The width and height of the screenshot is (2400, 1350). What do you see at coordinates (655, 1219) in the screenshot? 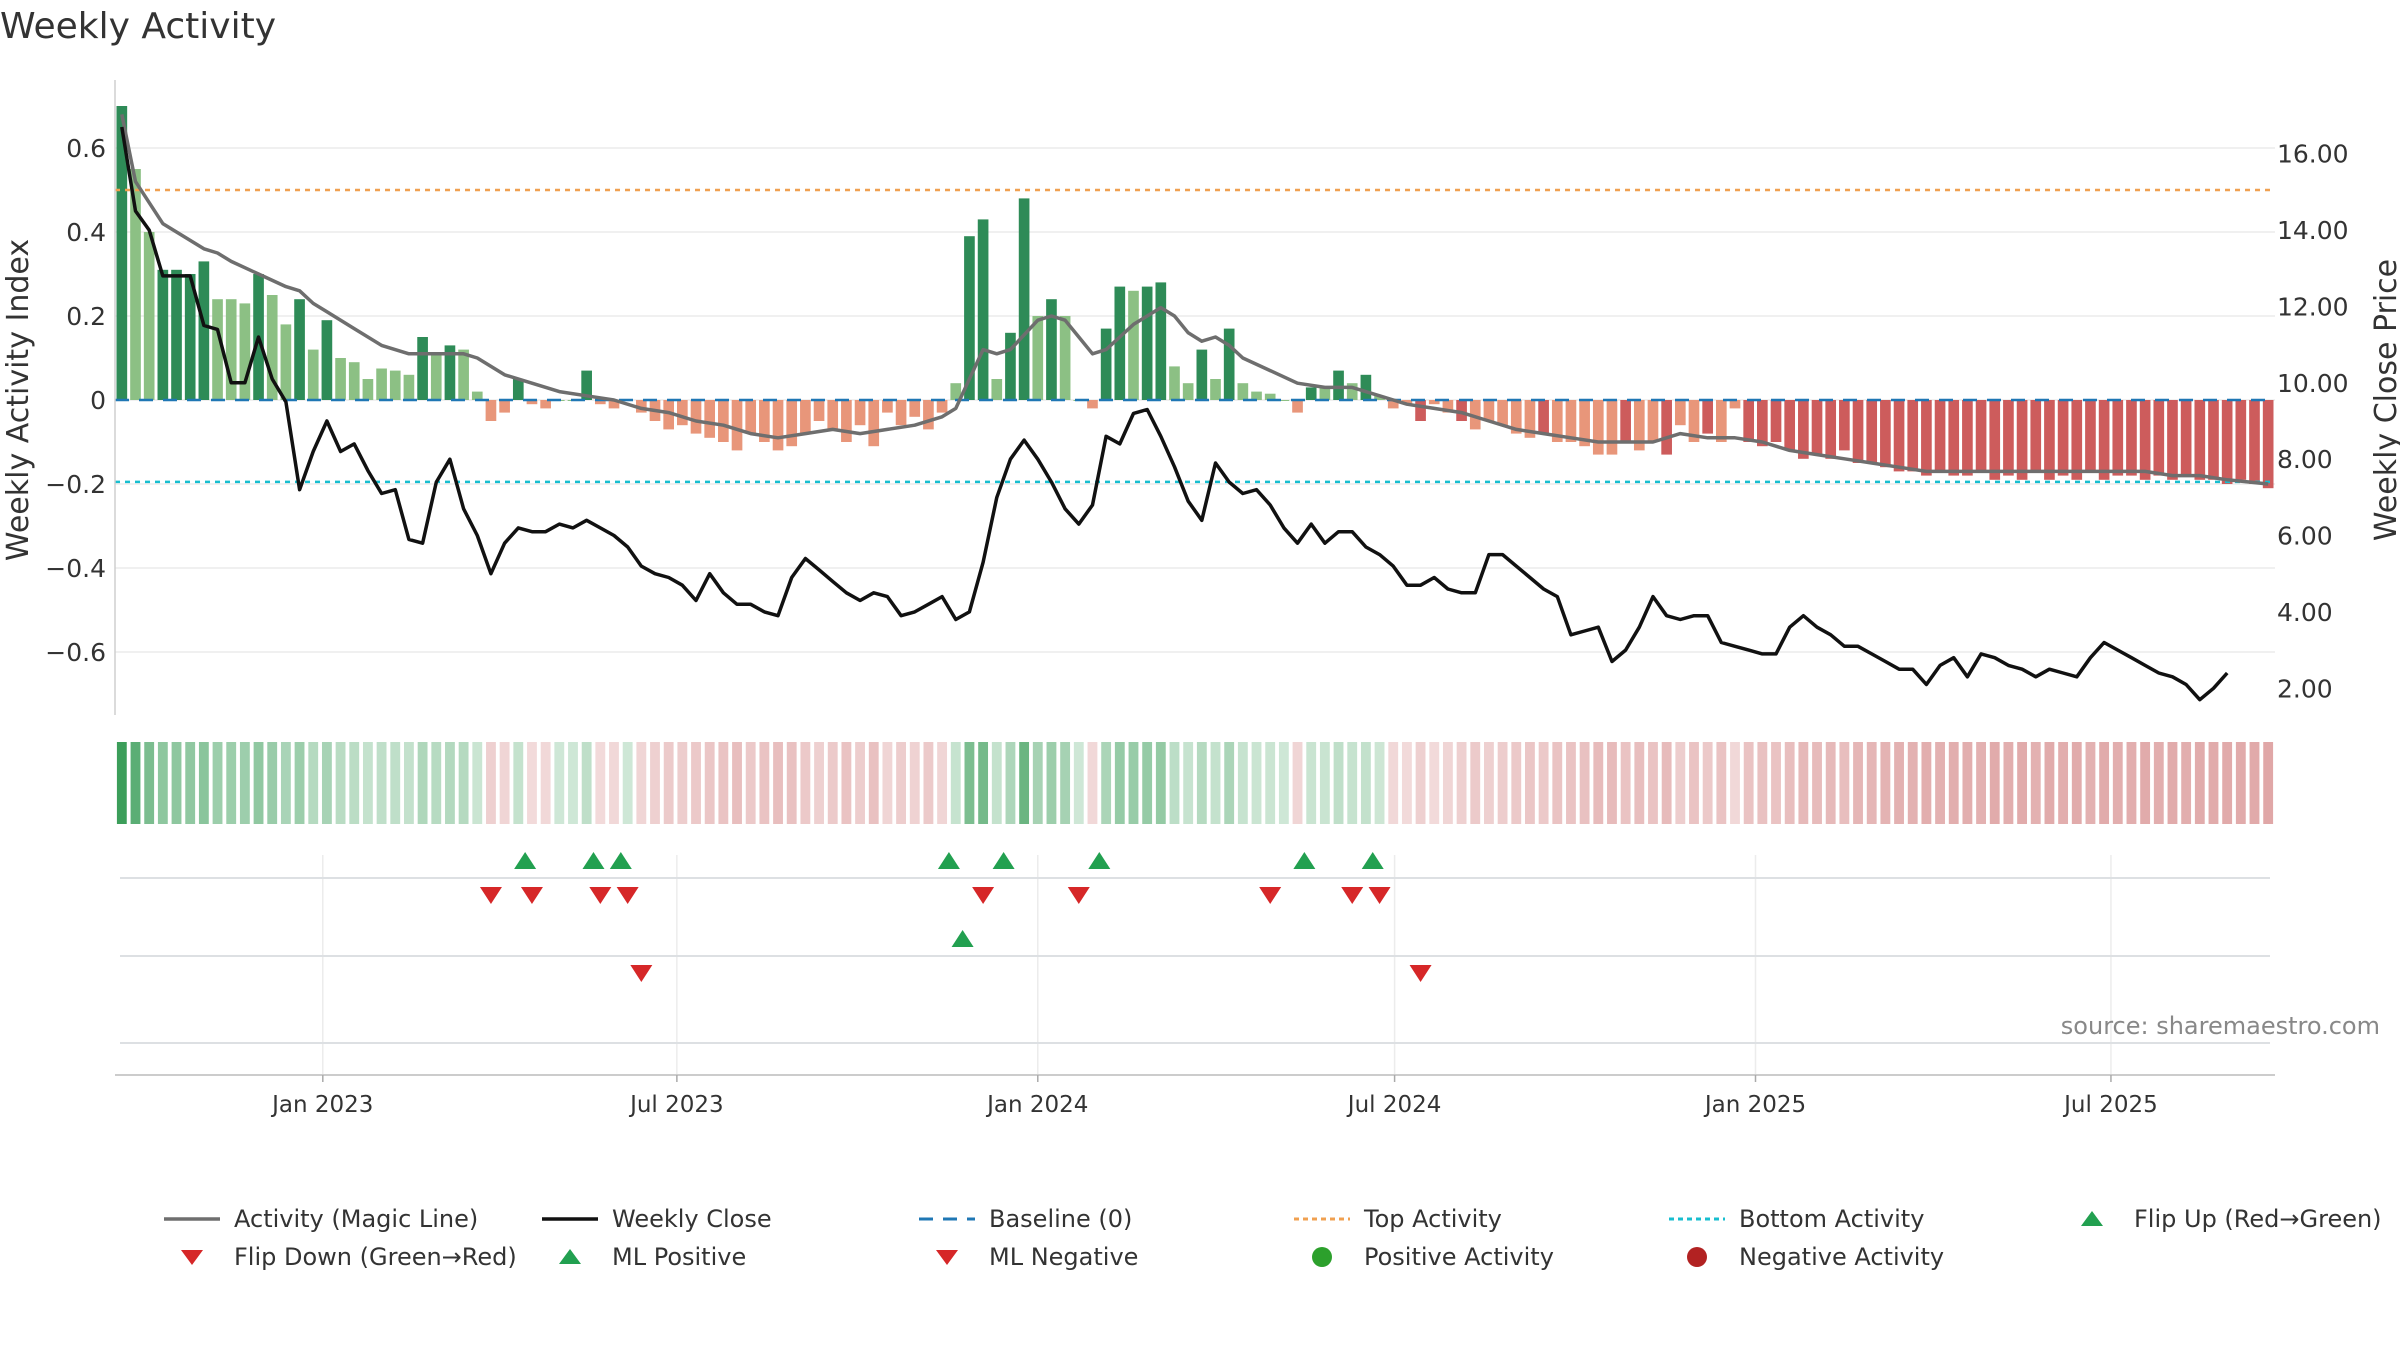
I see `legend-item-close: Weekly Close` at bounding box center [655, 1219].